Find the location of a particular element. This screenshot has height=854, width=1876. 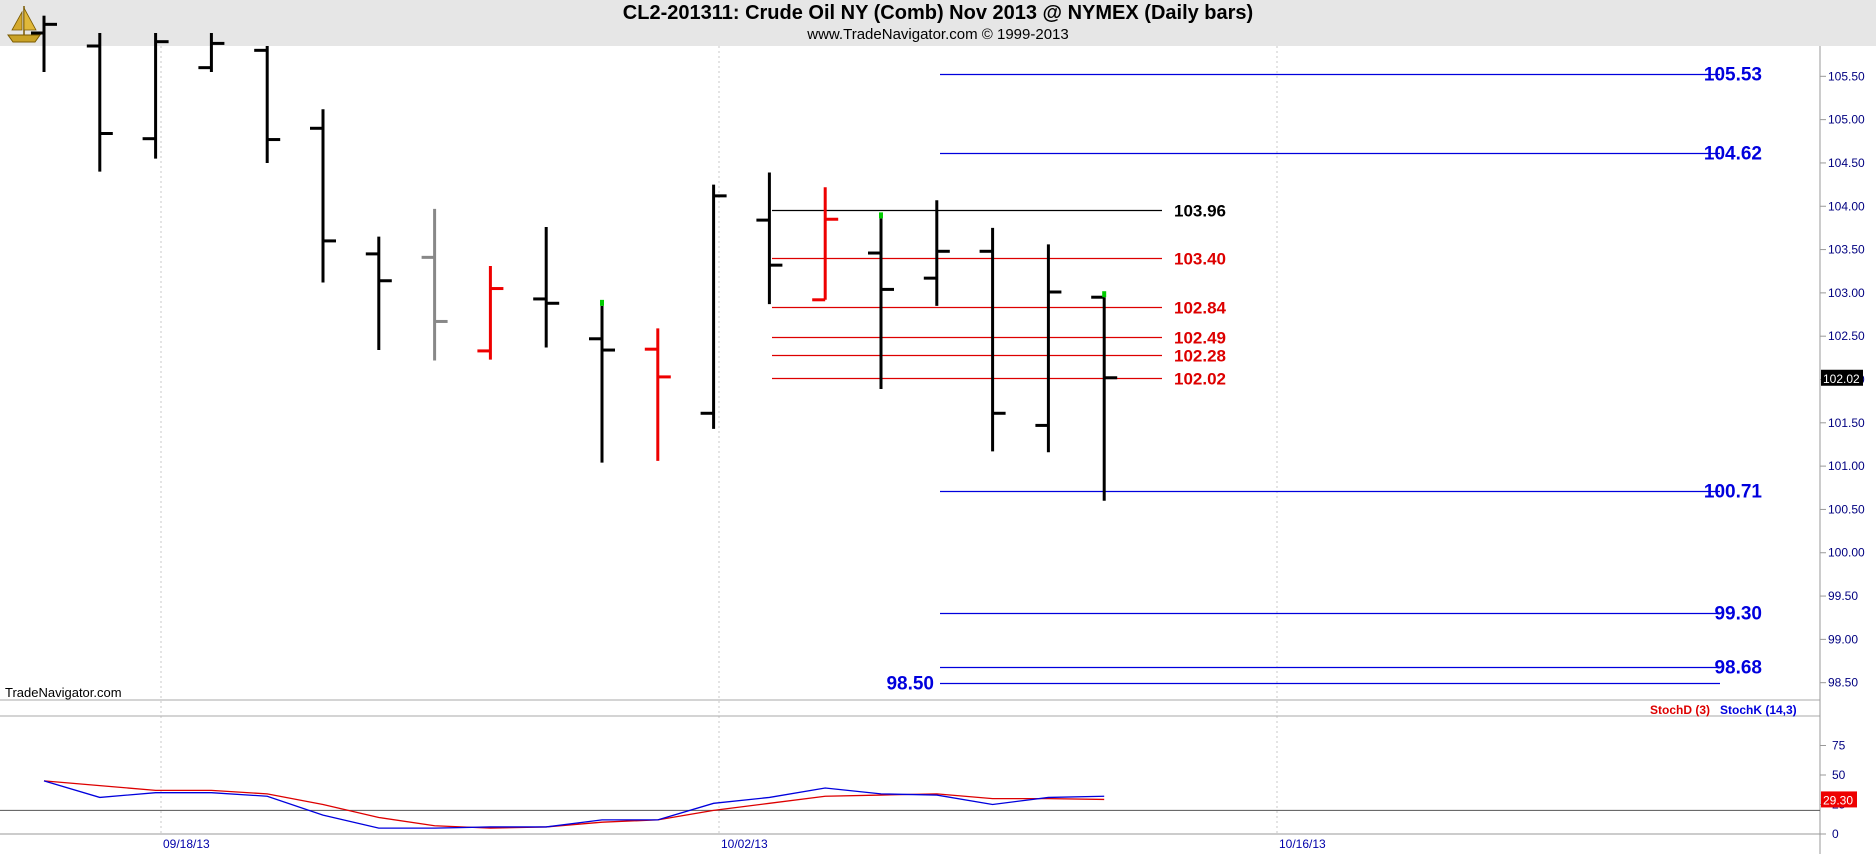

stoch-tick-label: 75 is located at coordinates (1839, 746).